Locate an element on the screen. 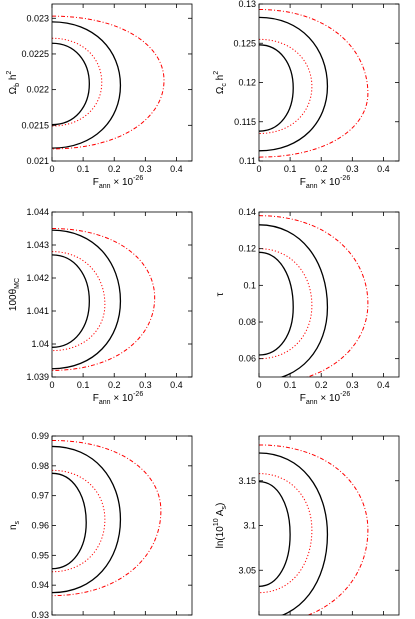 The height and width of the screenshot is (619, 415). y-tick-label: 0.96 is located at coordinates (40, 526).